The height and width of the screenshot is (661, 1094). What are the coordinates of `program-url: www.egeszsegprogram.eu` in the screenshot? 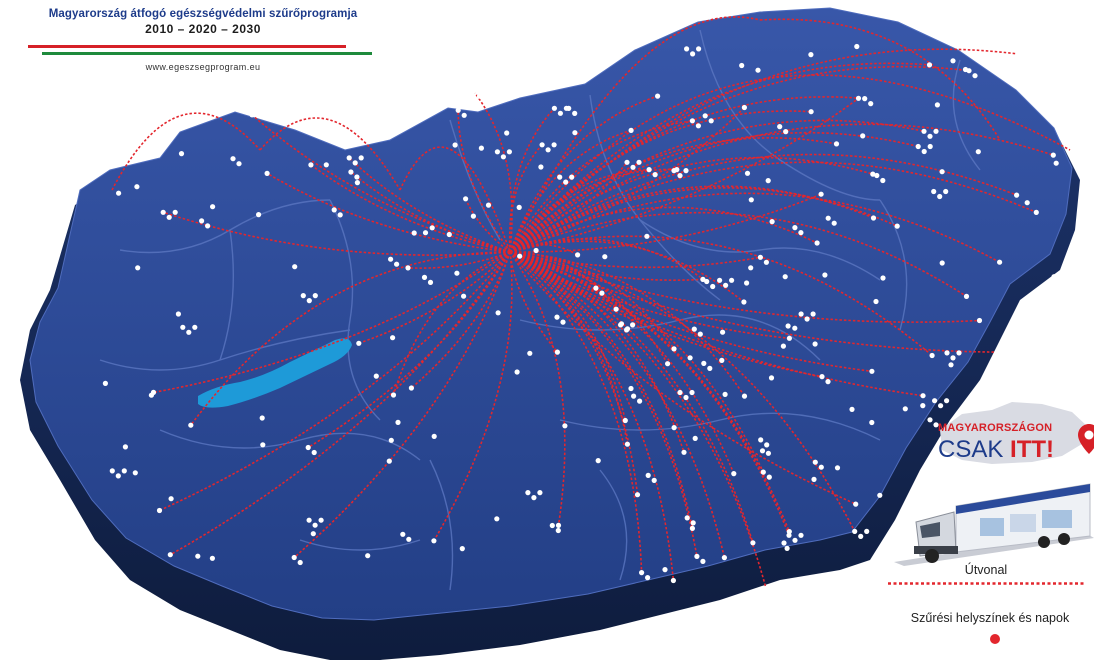 It's located at (203, 67).